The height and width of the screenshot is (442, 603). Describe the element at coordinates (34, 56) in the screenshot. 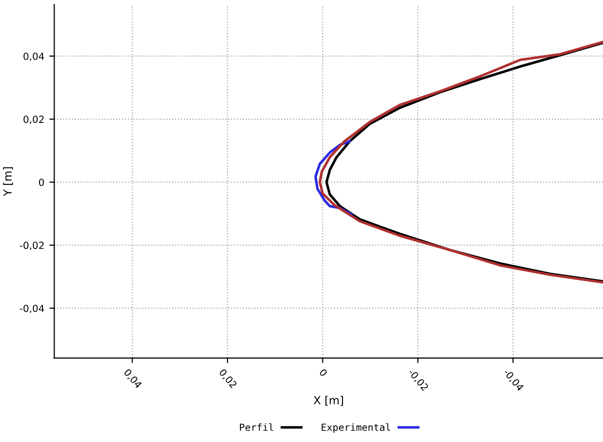

I see `y-tick-label: 0,04` at that location.